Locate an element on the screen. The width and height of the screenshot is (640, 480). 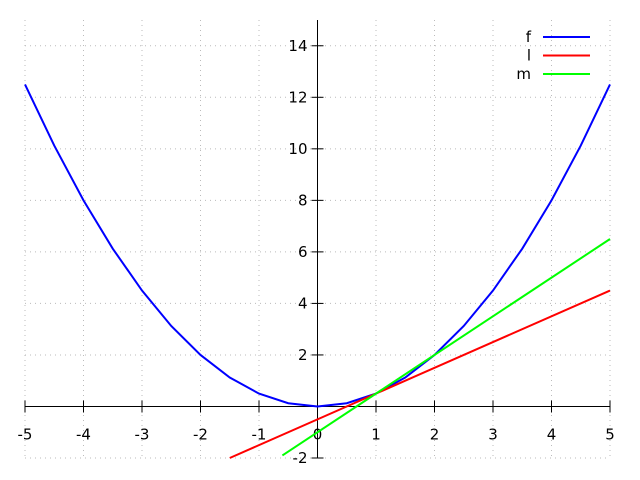
x-tick-label: 0 is located at coordinates (318, 434).